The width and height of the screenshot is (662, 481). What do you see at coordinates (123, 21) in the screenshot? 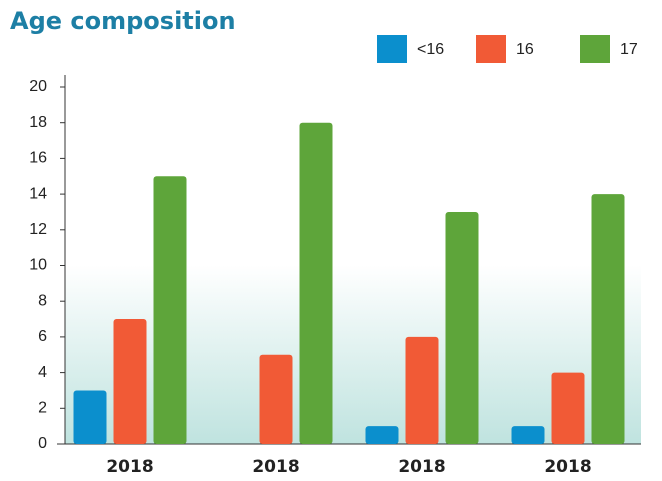
I see `chart-title: Age composition` at bounding box center [123, 21].